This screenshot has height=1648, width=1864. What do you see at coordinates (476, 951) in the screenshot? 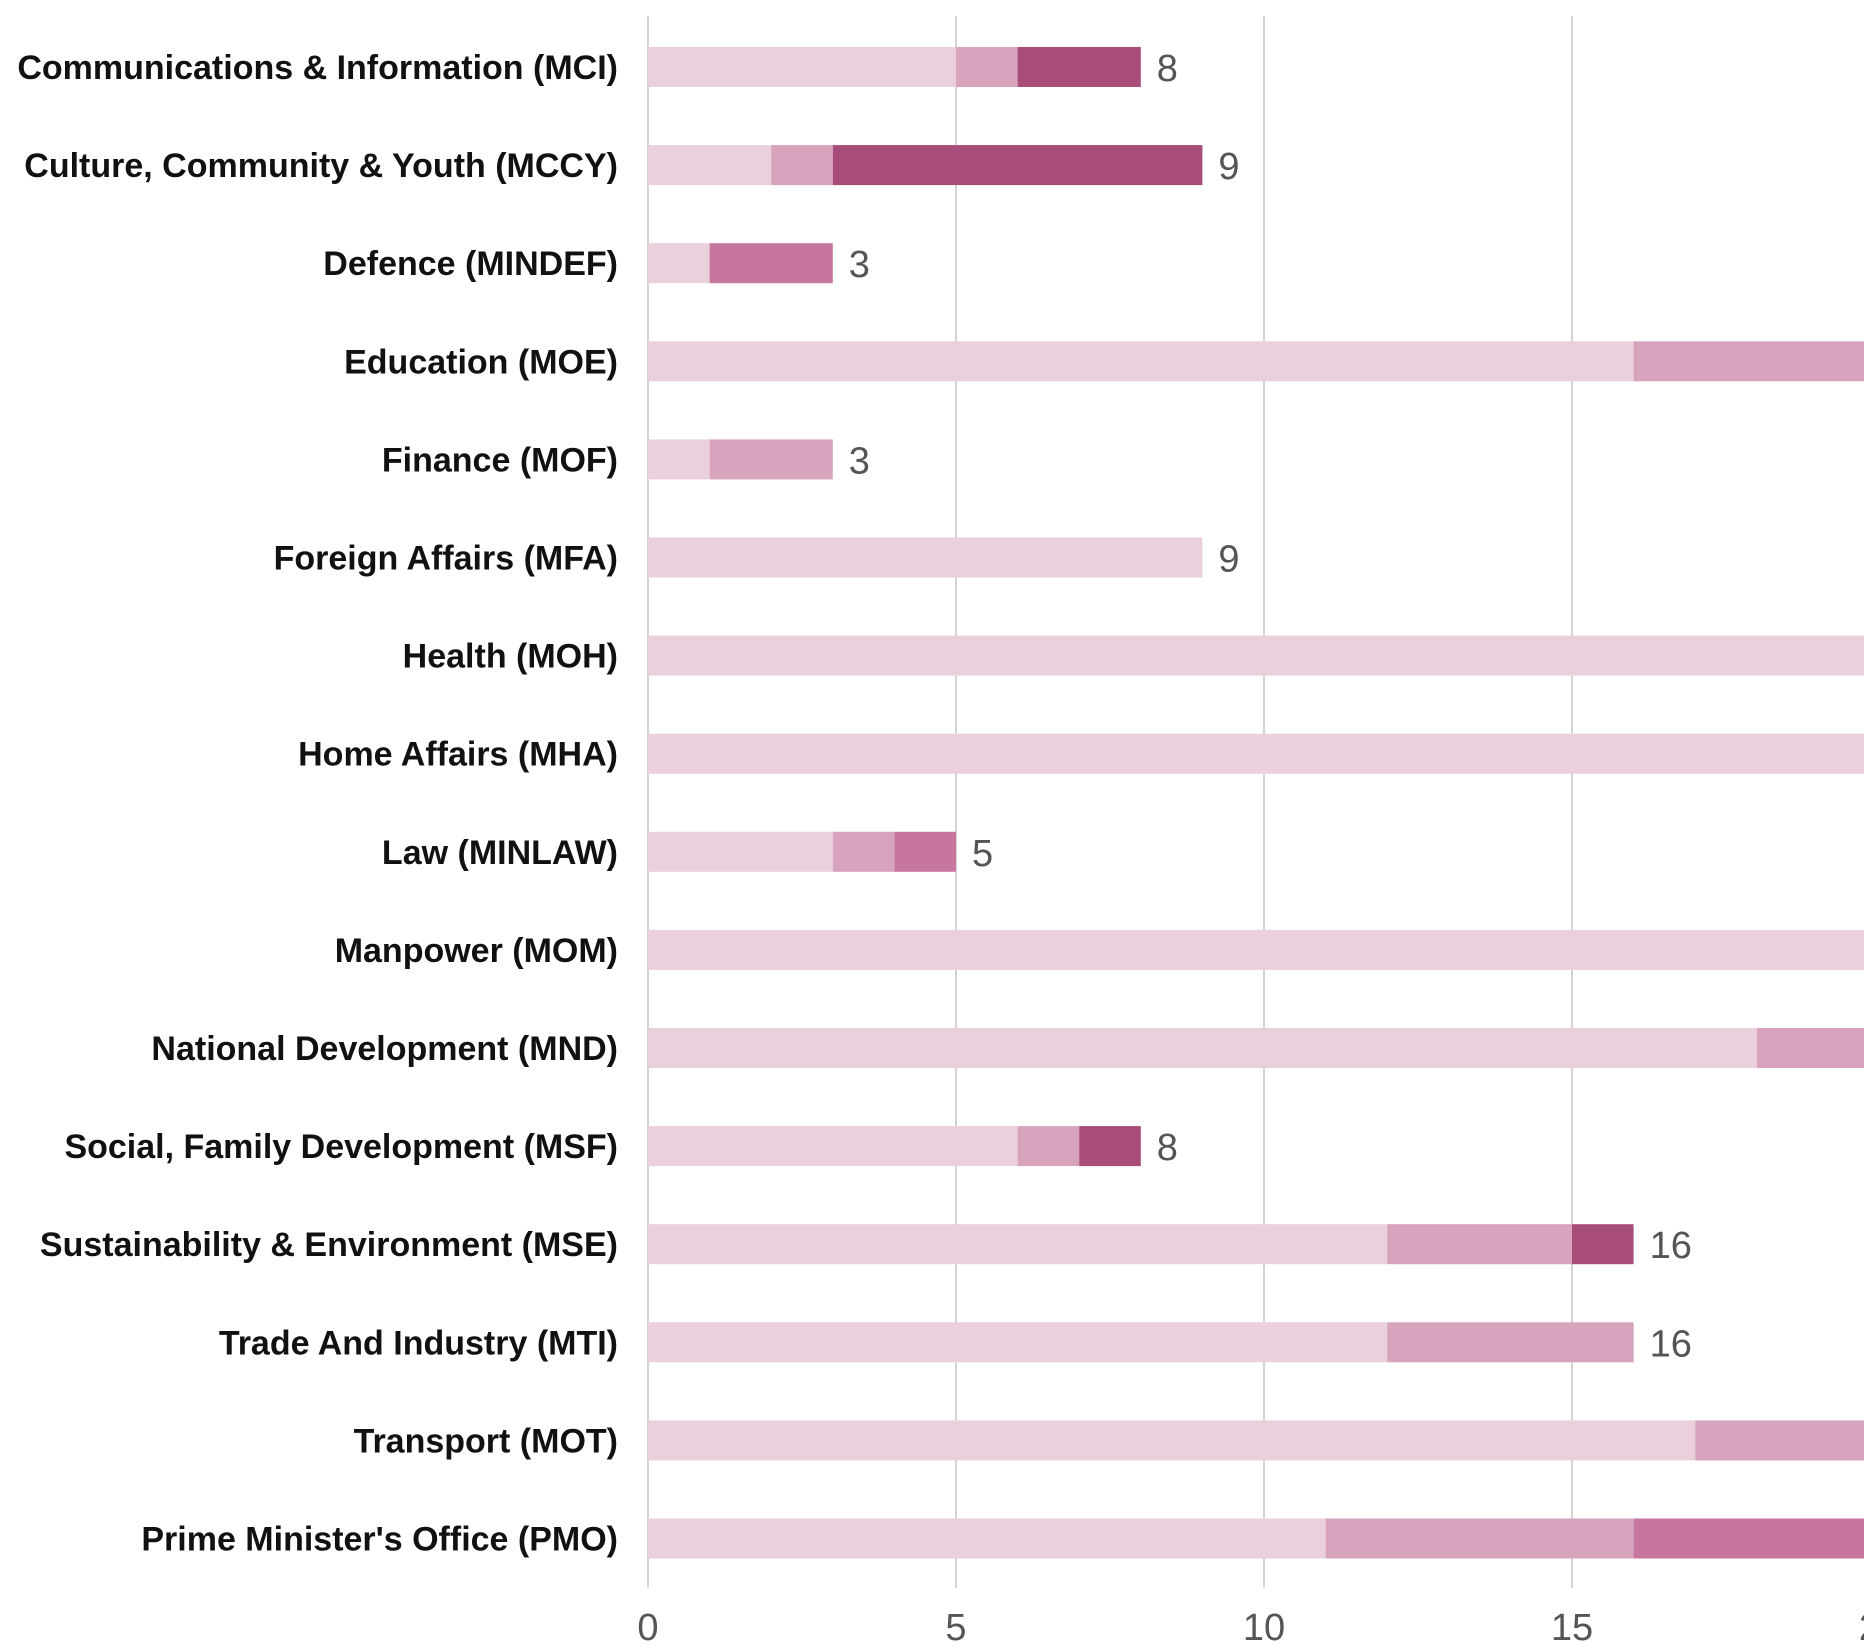
I see `category-label: Manpower (MOM)` at bounding box center [476, 951].